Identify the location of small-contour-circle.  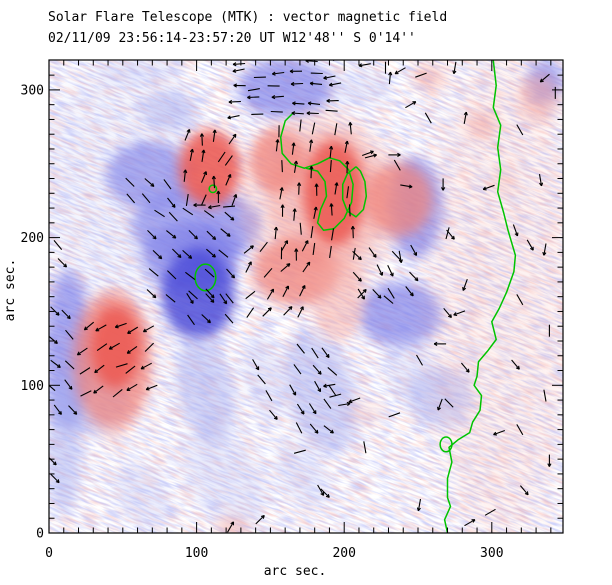
(205, 277).